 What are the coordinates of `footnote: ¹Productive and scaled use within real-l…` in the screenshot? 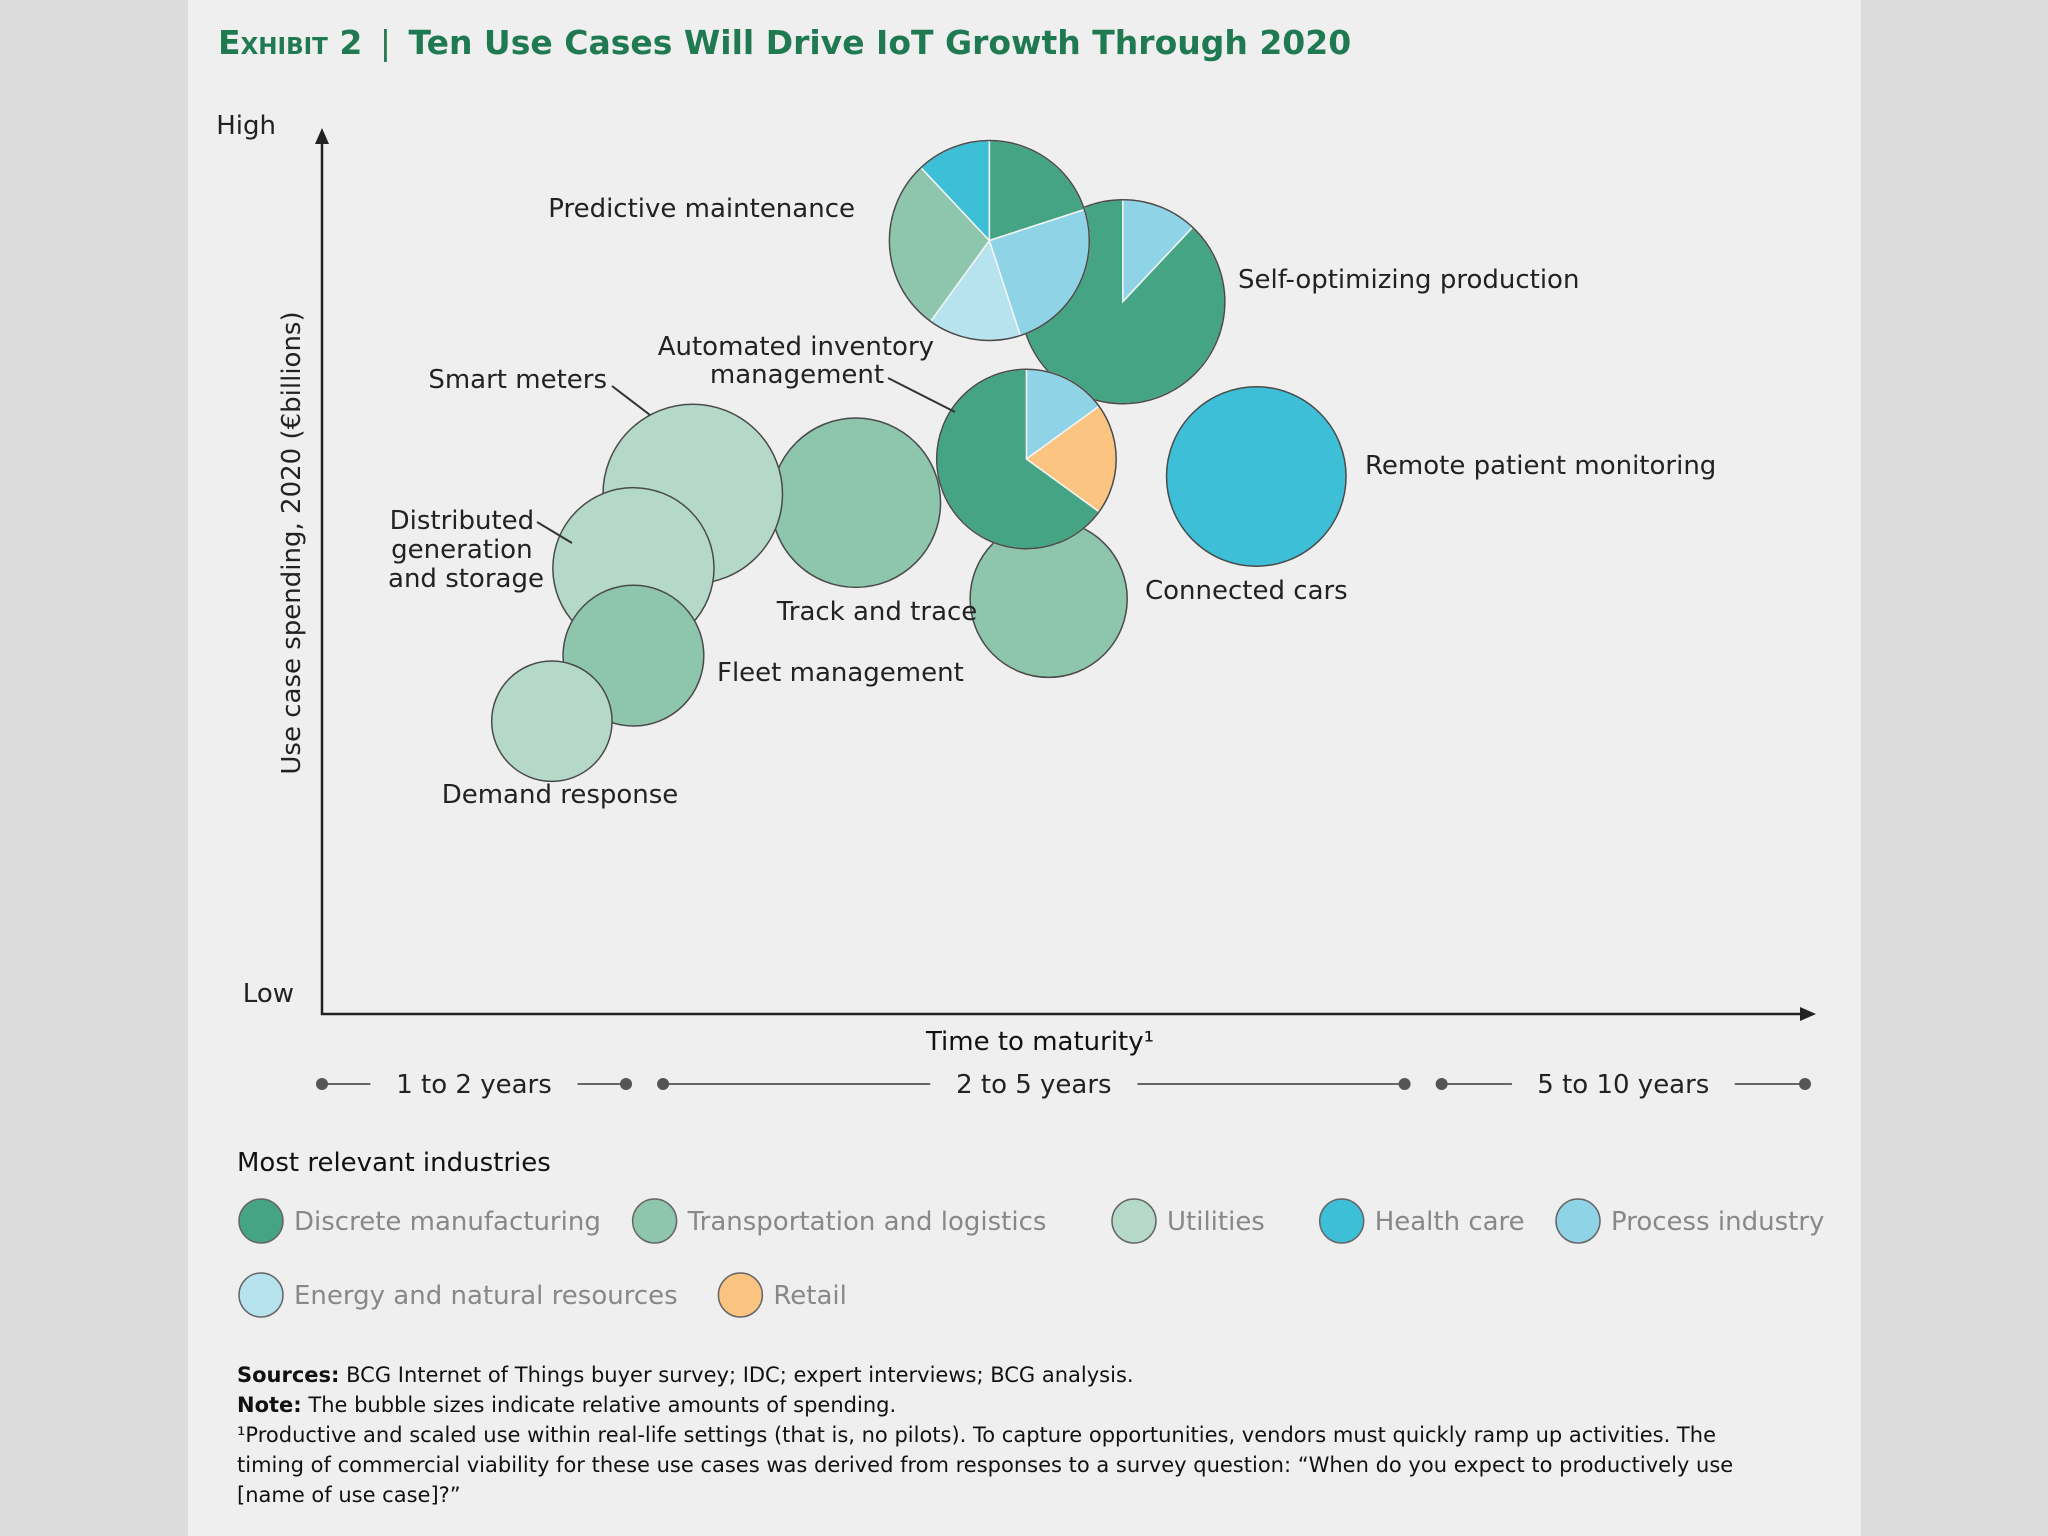 It's located at (985, 1465).